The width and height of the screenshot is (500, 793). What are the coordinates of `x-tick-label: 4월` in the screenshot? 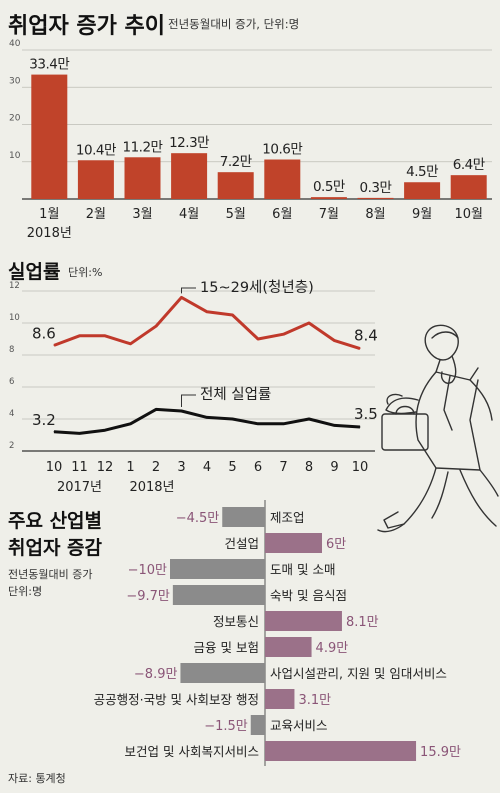 It's located at (189, 214).